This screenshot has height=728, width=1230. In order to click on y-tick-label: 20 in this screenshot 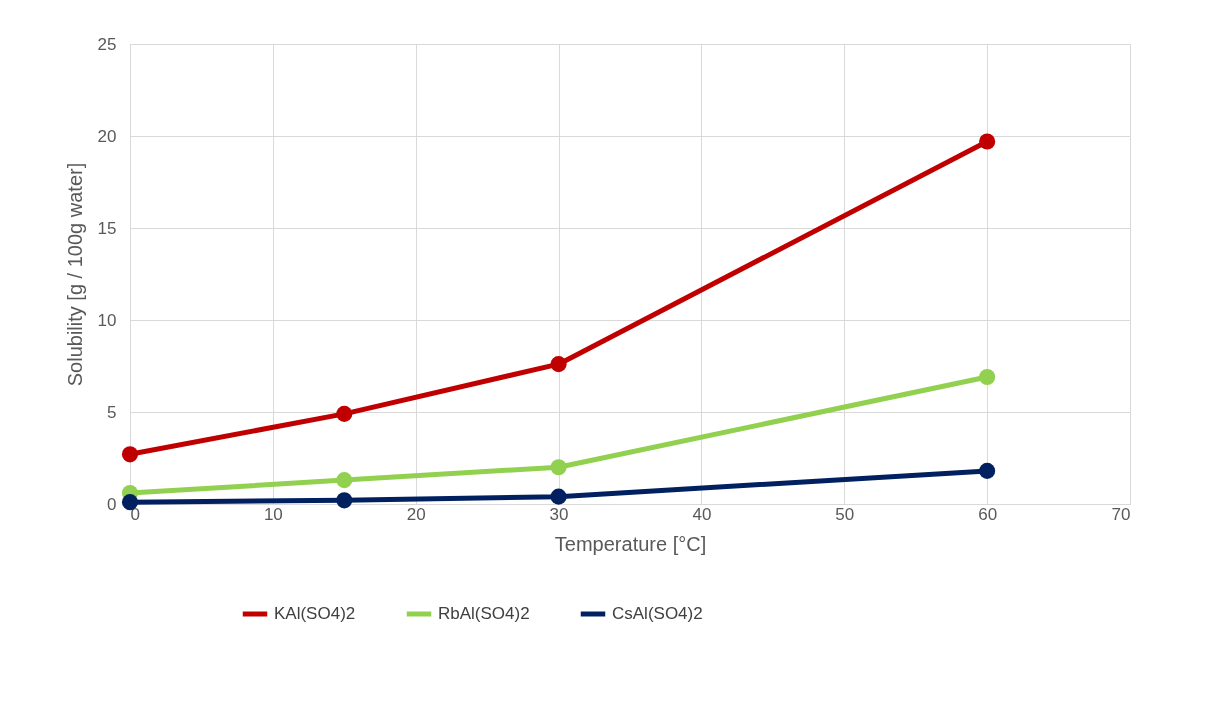, I will do `click(107, 136)`.